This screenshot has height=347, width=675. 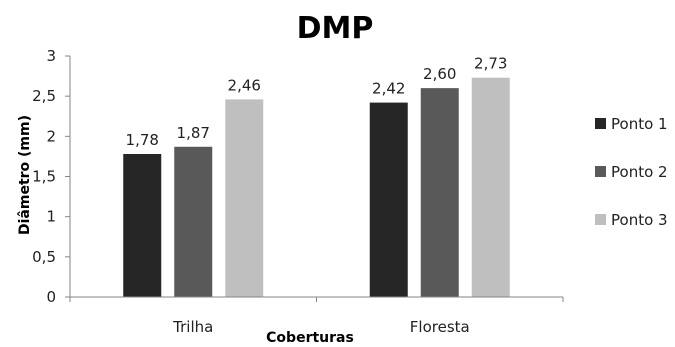 What do you see at coordinates (440, 327) in the screenshot?
I see `x-tick-label: Floresta` at bounding box center [440, 327].